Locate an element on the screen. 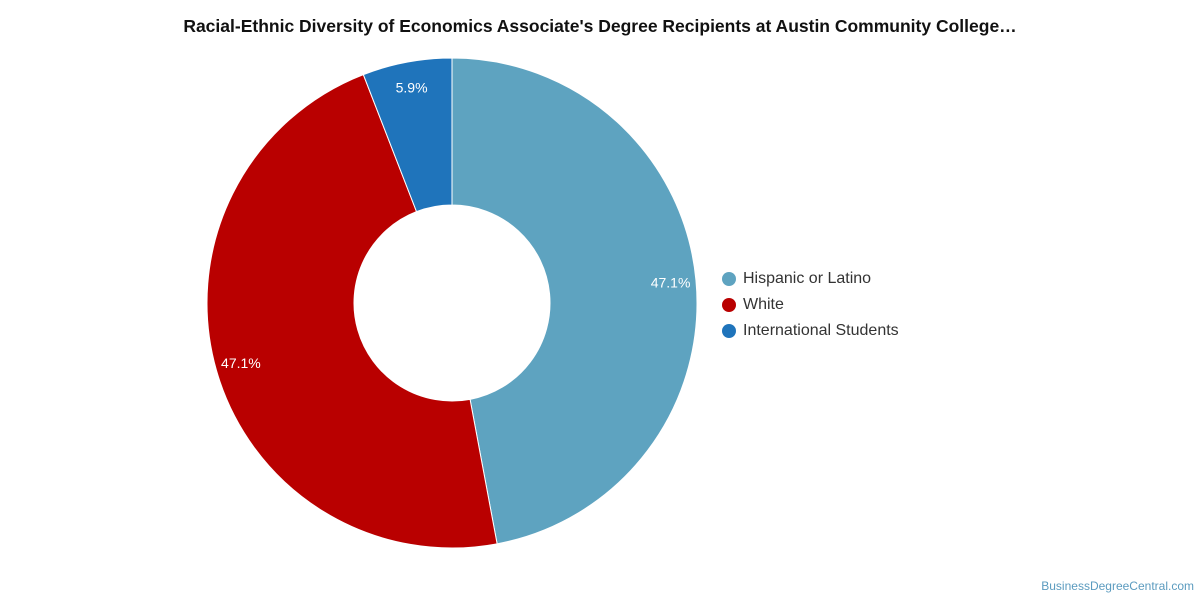 This screenshot has height=600, width=1200. slice-data-label: 5.9% is located at coordinates (412, 87).